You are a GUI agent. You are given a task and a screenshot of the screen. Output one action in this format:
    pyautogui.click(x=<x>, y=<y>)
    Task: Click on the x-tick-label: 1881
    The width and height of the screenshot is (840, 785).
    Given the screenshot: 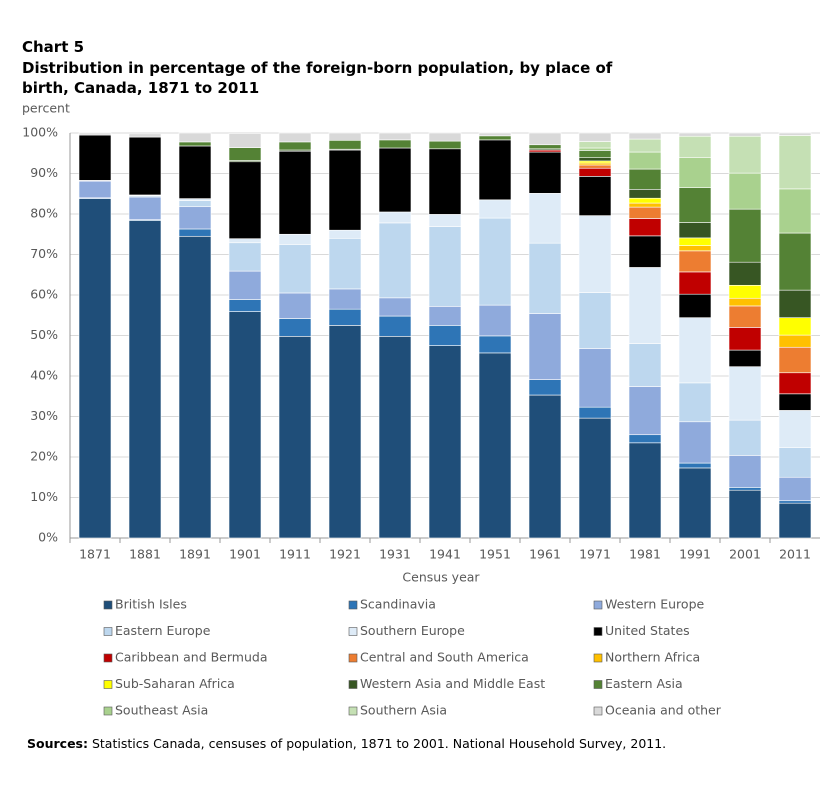 What is the action you would take?
    pyautogui.click(x=145, y=554)
    